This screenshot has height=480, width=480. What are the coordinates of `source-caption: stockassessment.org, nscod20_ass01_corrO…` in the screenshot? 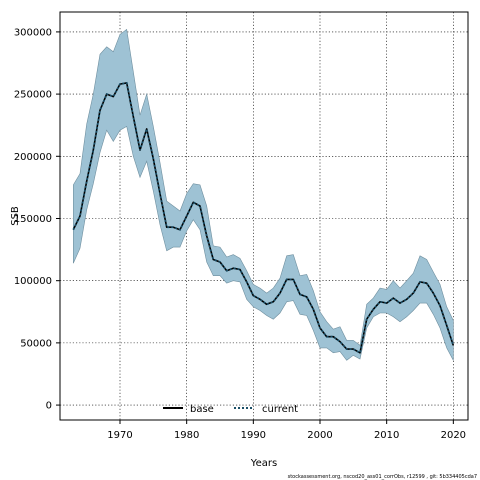 It's located at (382, 477).